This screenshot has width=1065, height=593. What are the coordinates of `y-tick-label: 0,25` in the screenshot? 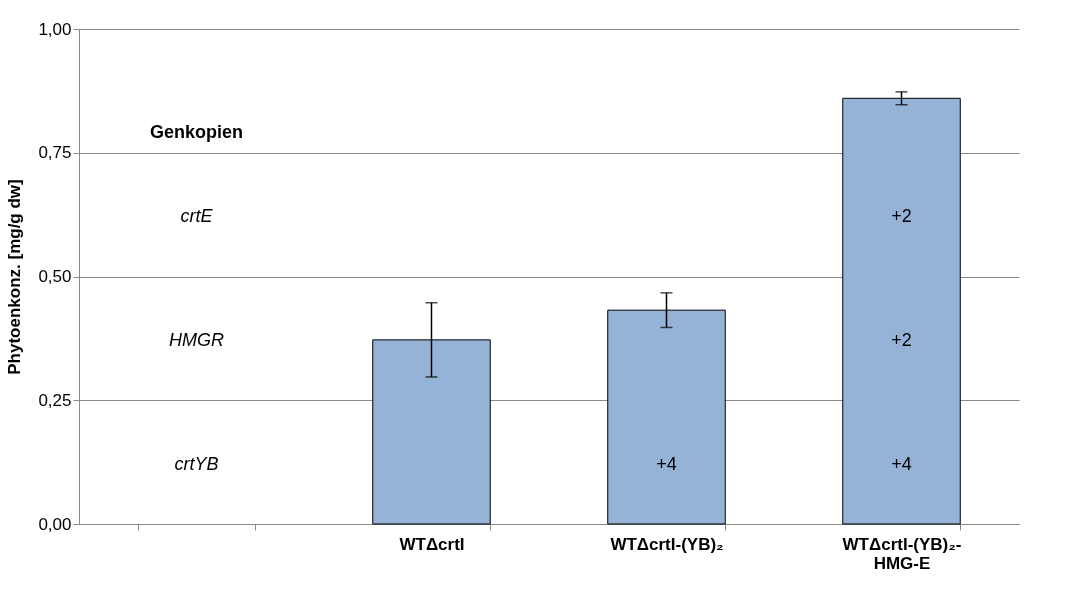 It's located at (55, 400).